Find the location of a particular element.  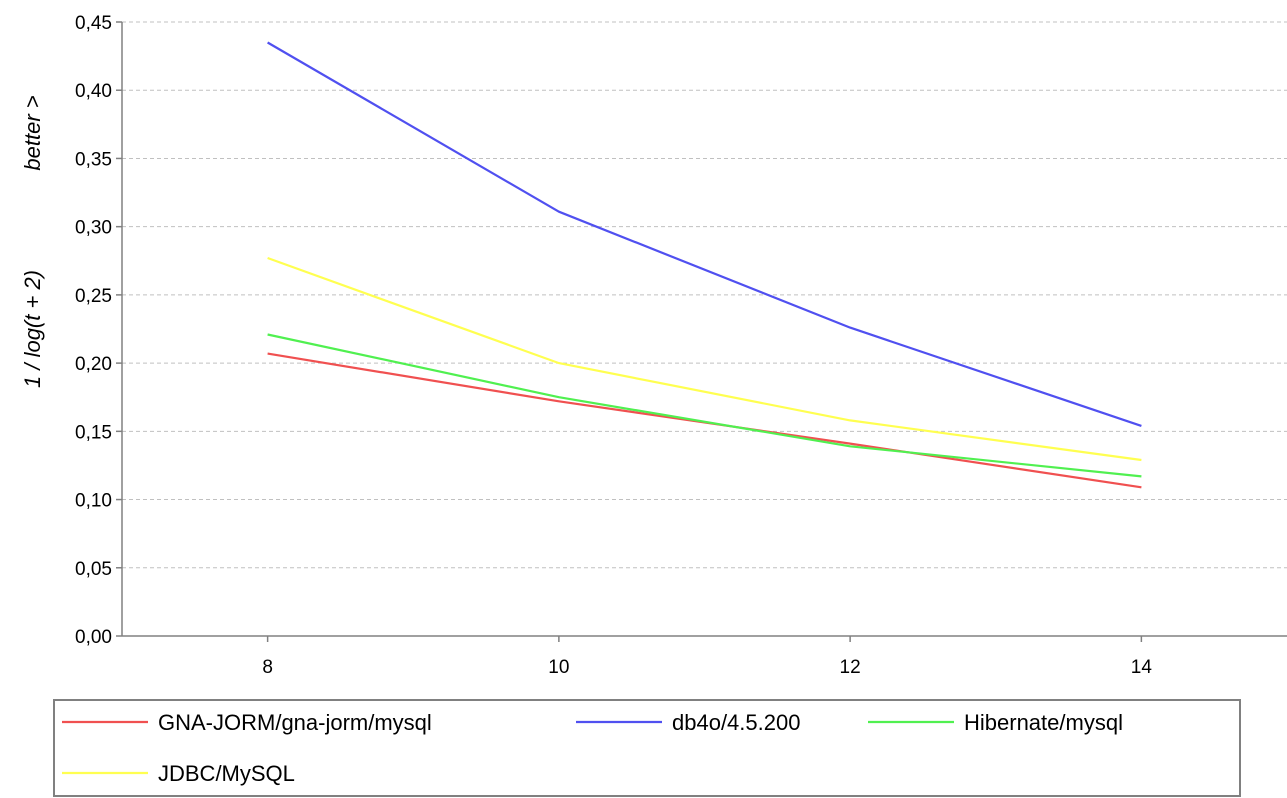

y-tick-label: 0,40 is located at coordinates (93, 91).